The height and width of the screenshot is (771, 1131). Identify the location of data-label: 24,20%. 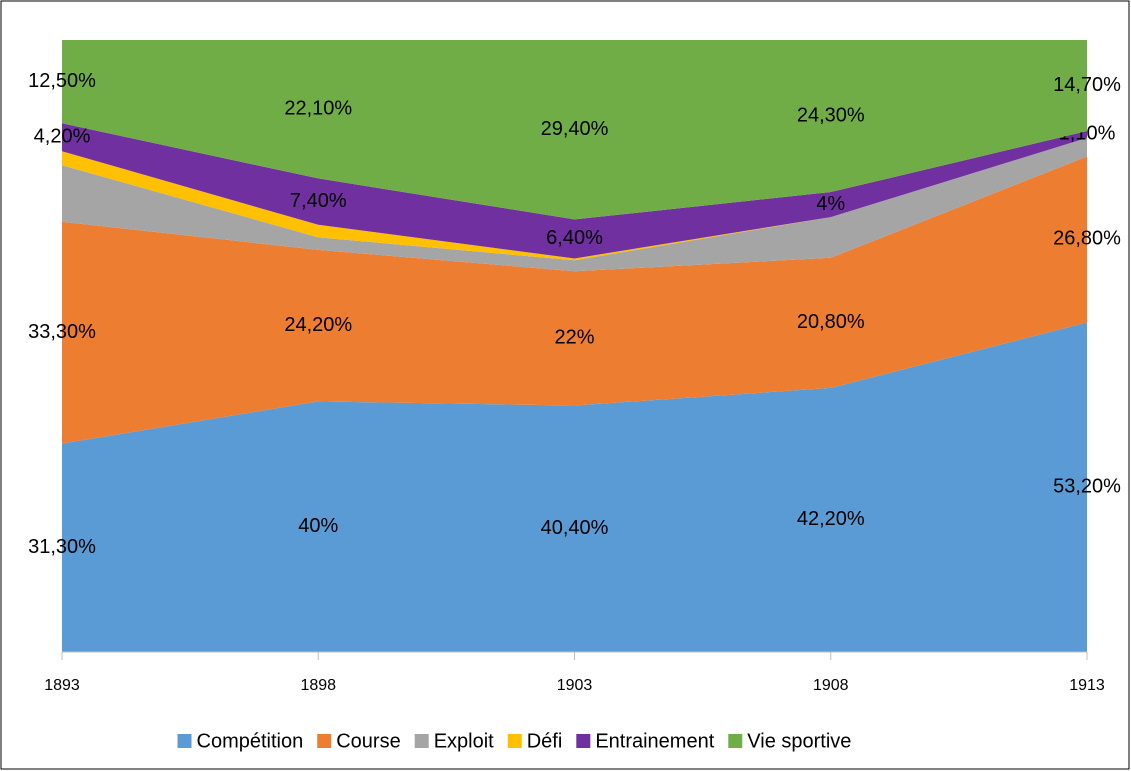
(318, 325).